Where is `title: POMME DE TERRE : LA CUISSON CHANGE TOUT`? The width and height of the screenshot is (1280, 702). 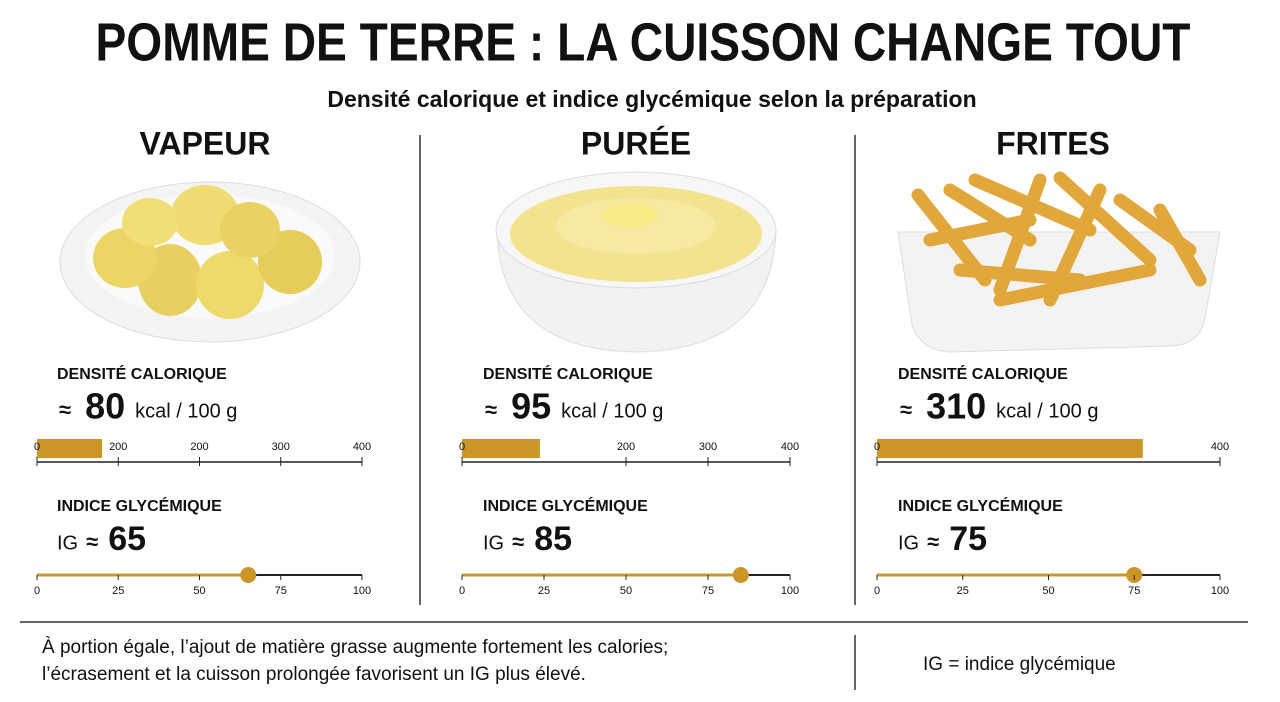
title: POMME DE TERRE : LA CUISSON CHANGE TOUT is located at coordinates (643, 42).